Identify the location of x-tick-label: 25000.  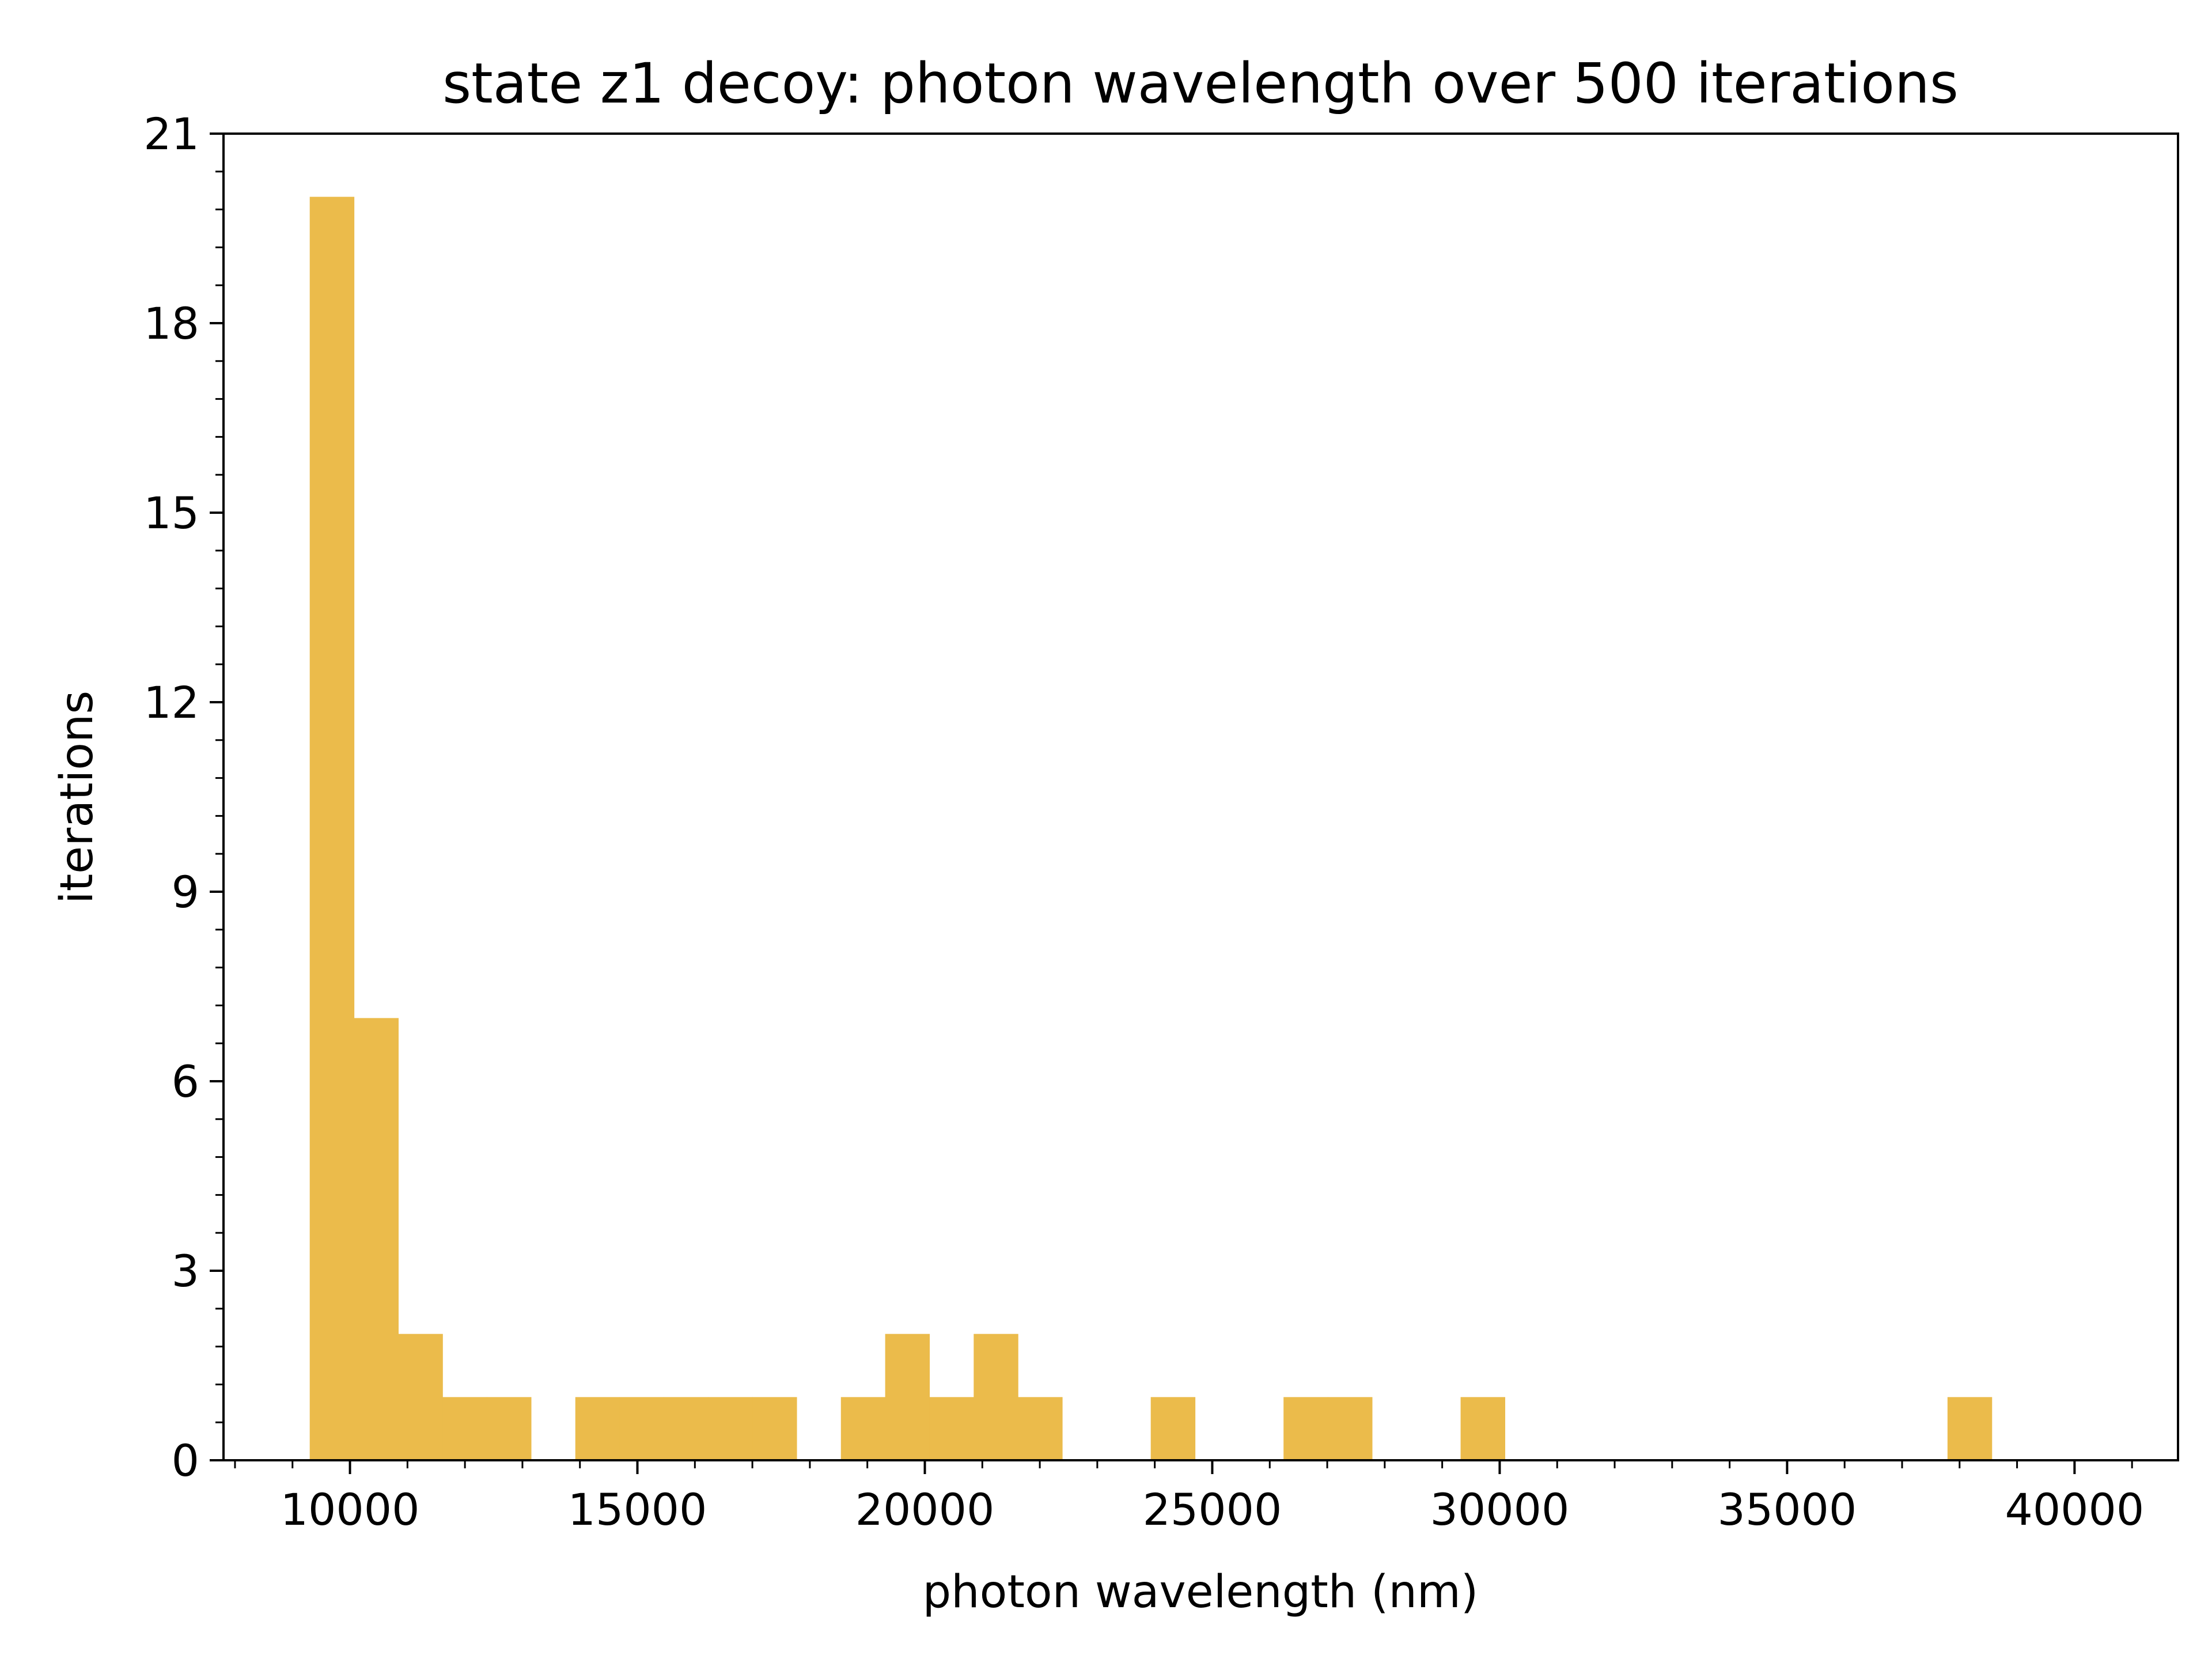
(1212, 1509).